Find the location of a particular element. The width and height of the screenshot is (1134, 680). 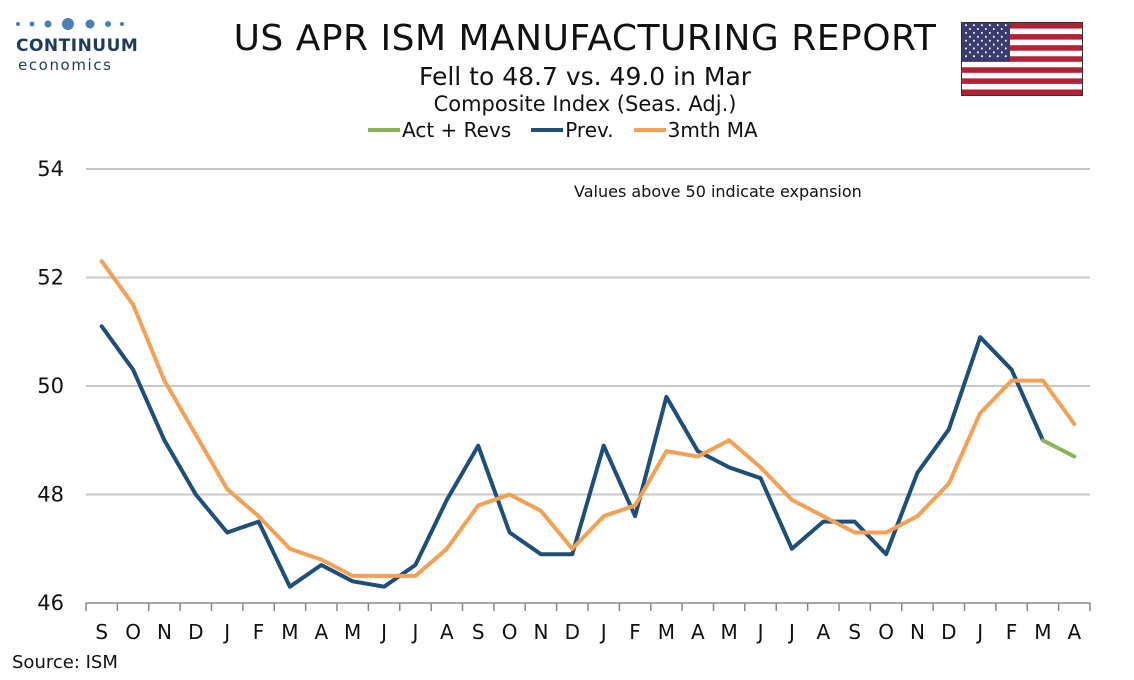

legend-label-3mth-ma: 3mth MA is located at coordinates (712, 130).